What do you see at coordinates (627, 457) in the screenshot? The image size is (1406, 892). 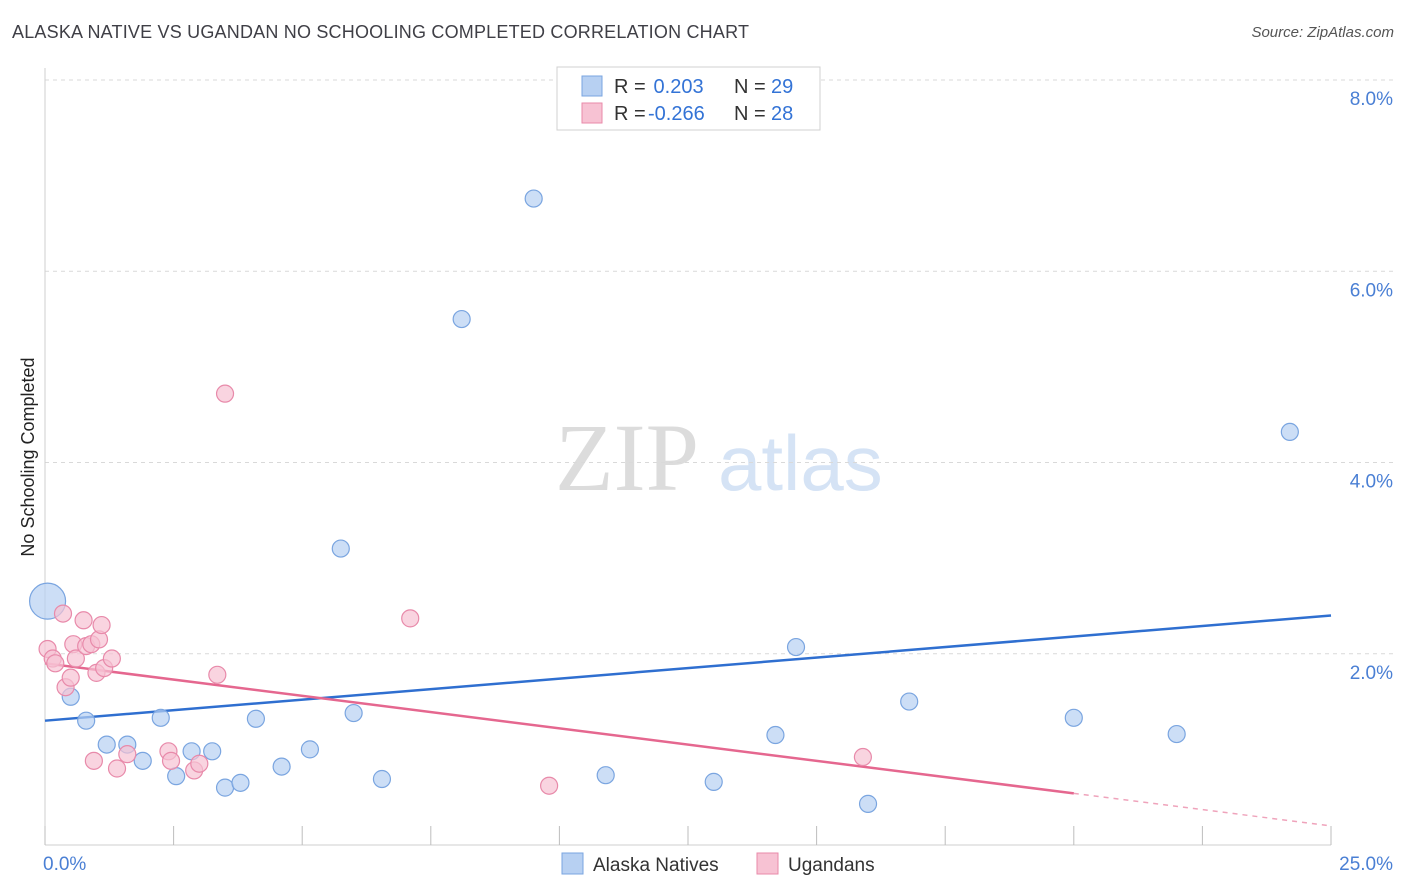 I see `watermark-zip: ZIP` at bounding box center [627, 457].